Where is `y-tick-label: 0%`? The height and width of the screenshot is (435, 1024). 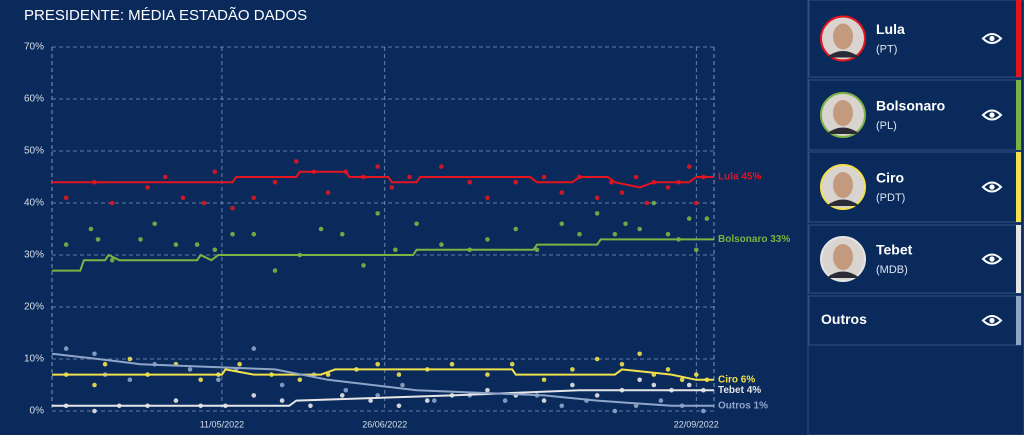
y-tick-label: 0% is located at coordinates (37, 411).